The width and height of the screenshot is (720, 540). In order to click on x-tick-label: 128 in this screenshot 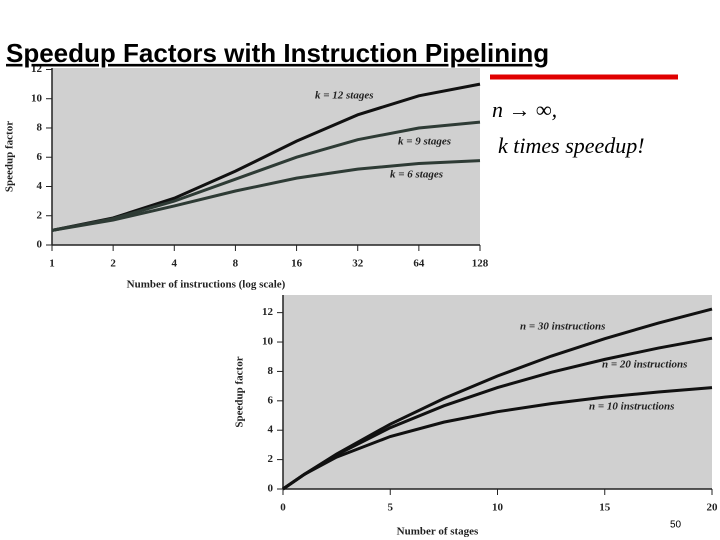, I will do `click(480, 264)`.